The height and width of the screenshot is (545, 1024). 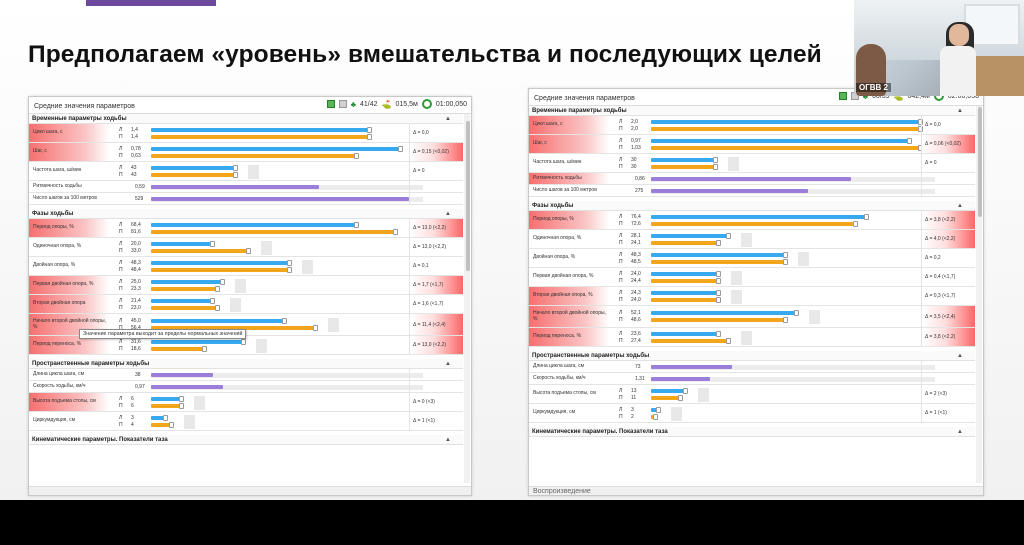 What do you see at coordinates (342, 104) in the screenshot?
I see `copy-icon` at bounding box center [342, 104].